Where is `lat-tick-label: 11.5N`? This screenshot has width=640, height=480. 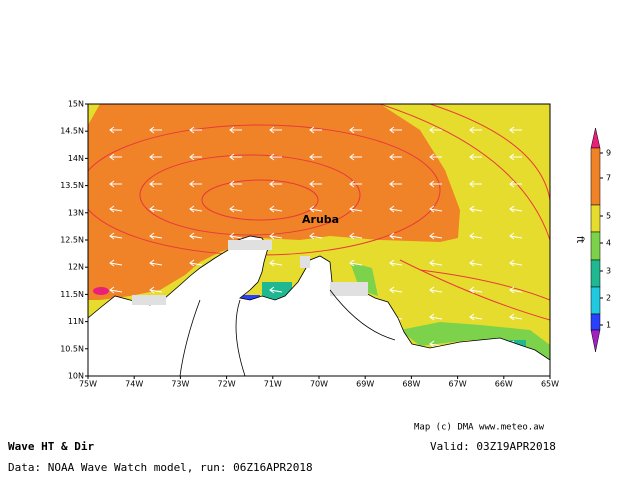
lat-tick-label: 11.5N is located at coordinates (72, 294).